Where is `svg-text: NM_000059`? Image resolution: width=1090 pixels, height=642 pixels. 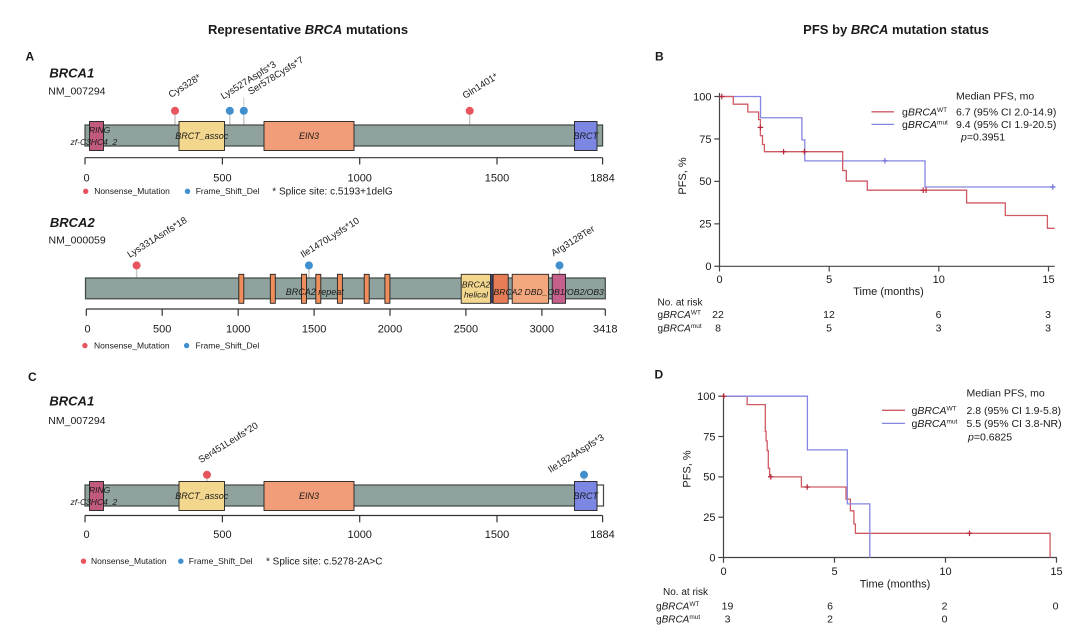
svg-text: NM_000059 is located at coordinates (77, 241).